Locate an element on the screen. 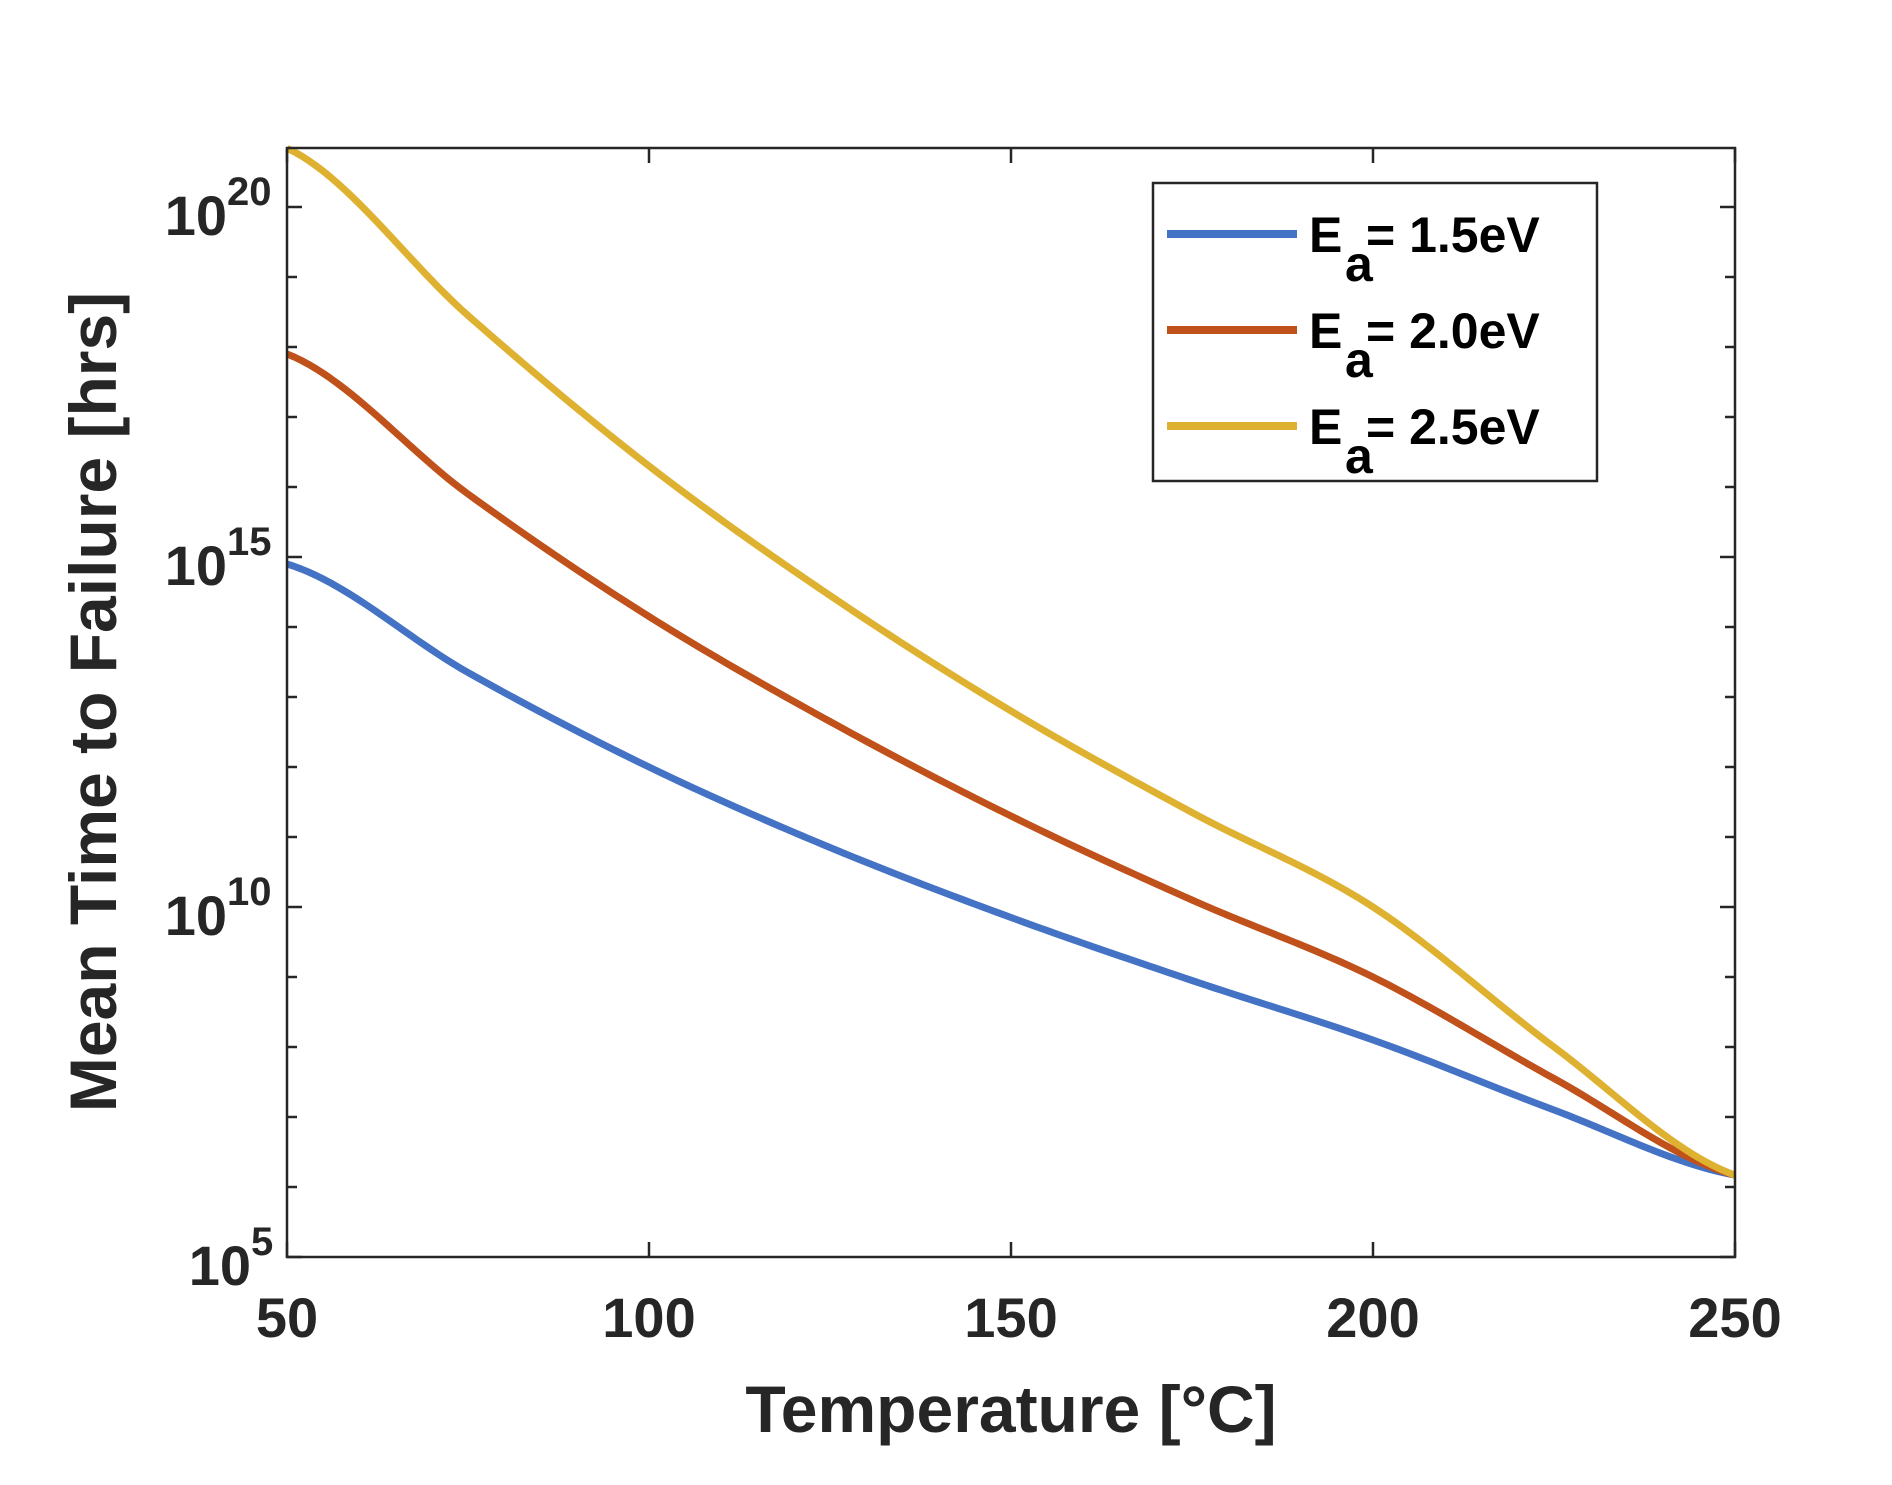  y-tick-label: 10 20 is located at coordinates (218, 208).